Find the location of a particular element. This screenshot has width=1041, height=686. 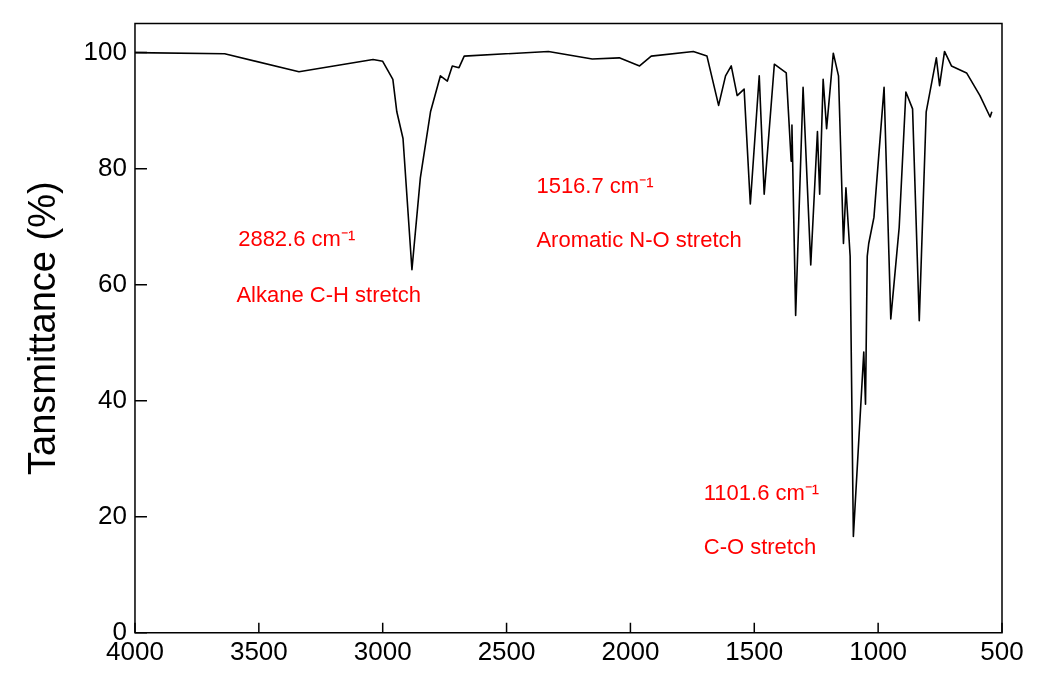

y-tick-label: 60 is located at coordinates (112, 282).